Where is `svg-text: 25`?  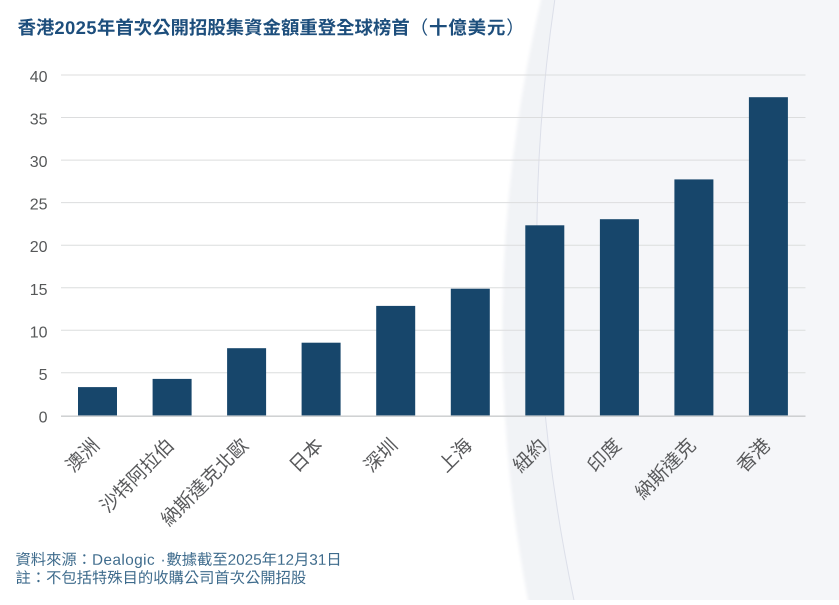 svg-text: 25 is located at coordinates (39, 205).